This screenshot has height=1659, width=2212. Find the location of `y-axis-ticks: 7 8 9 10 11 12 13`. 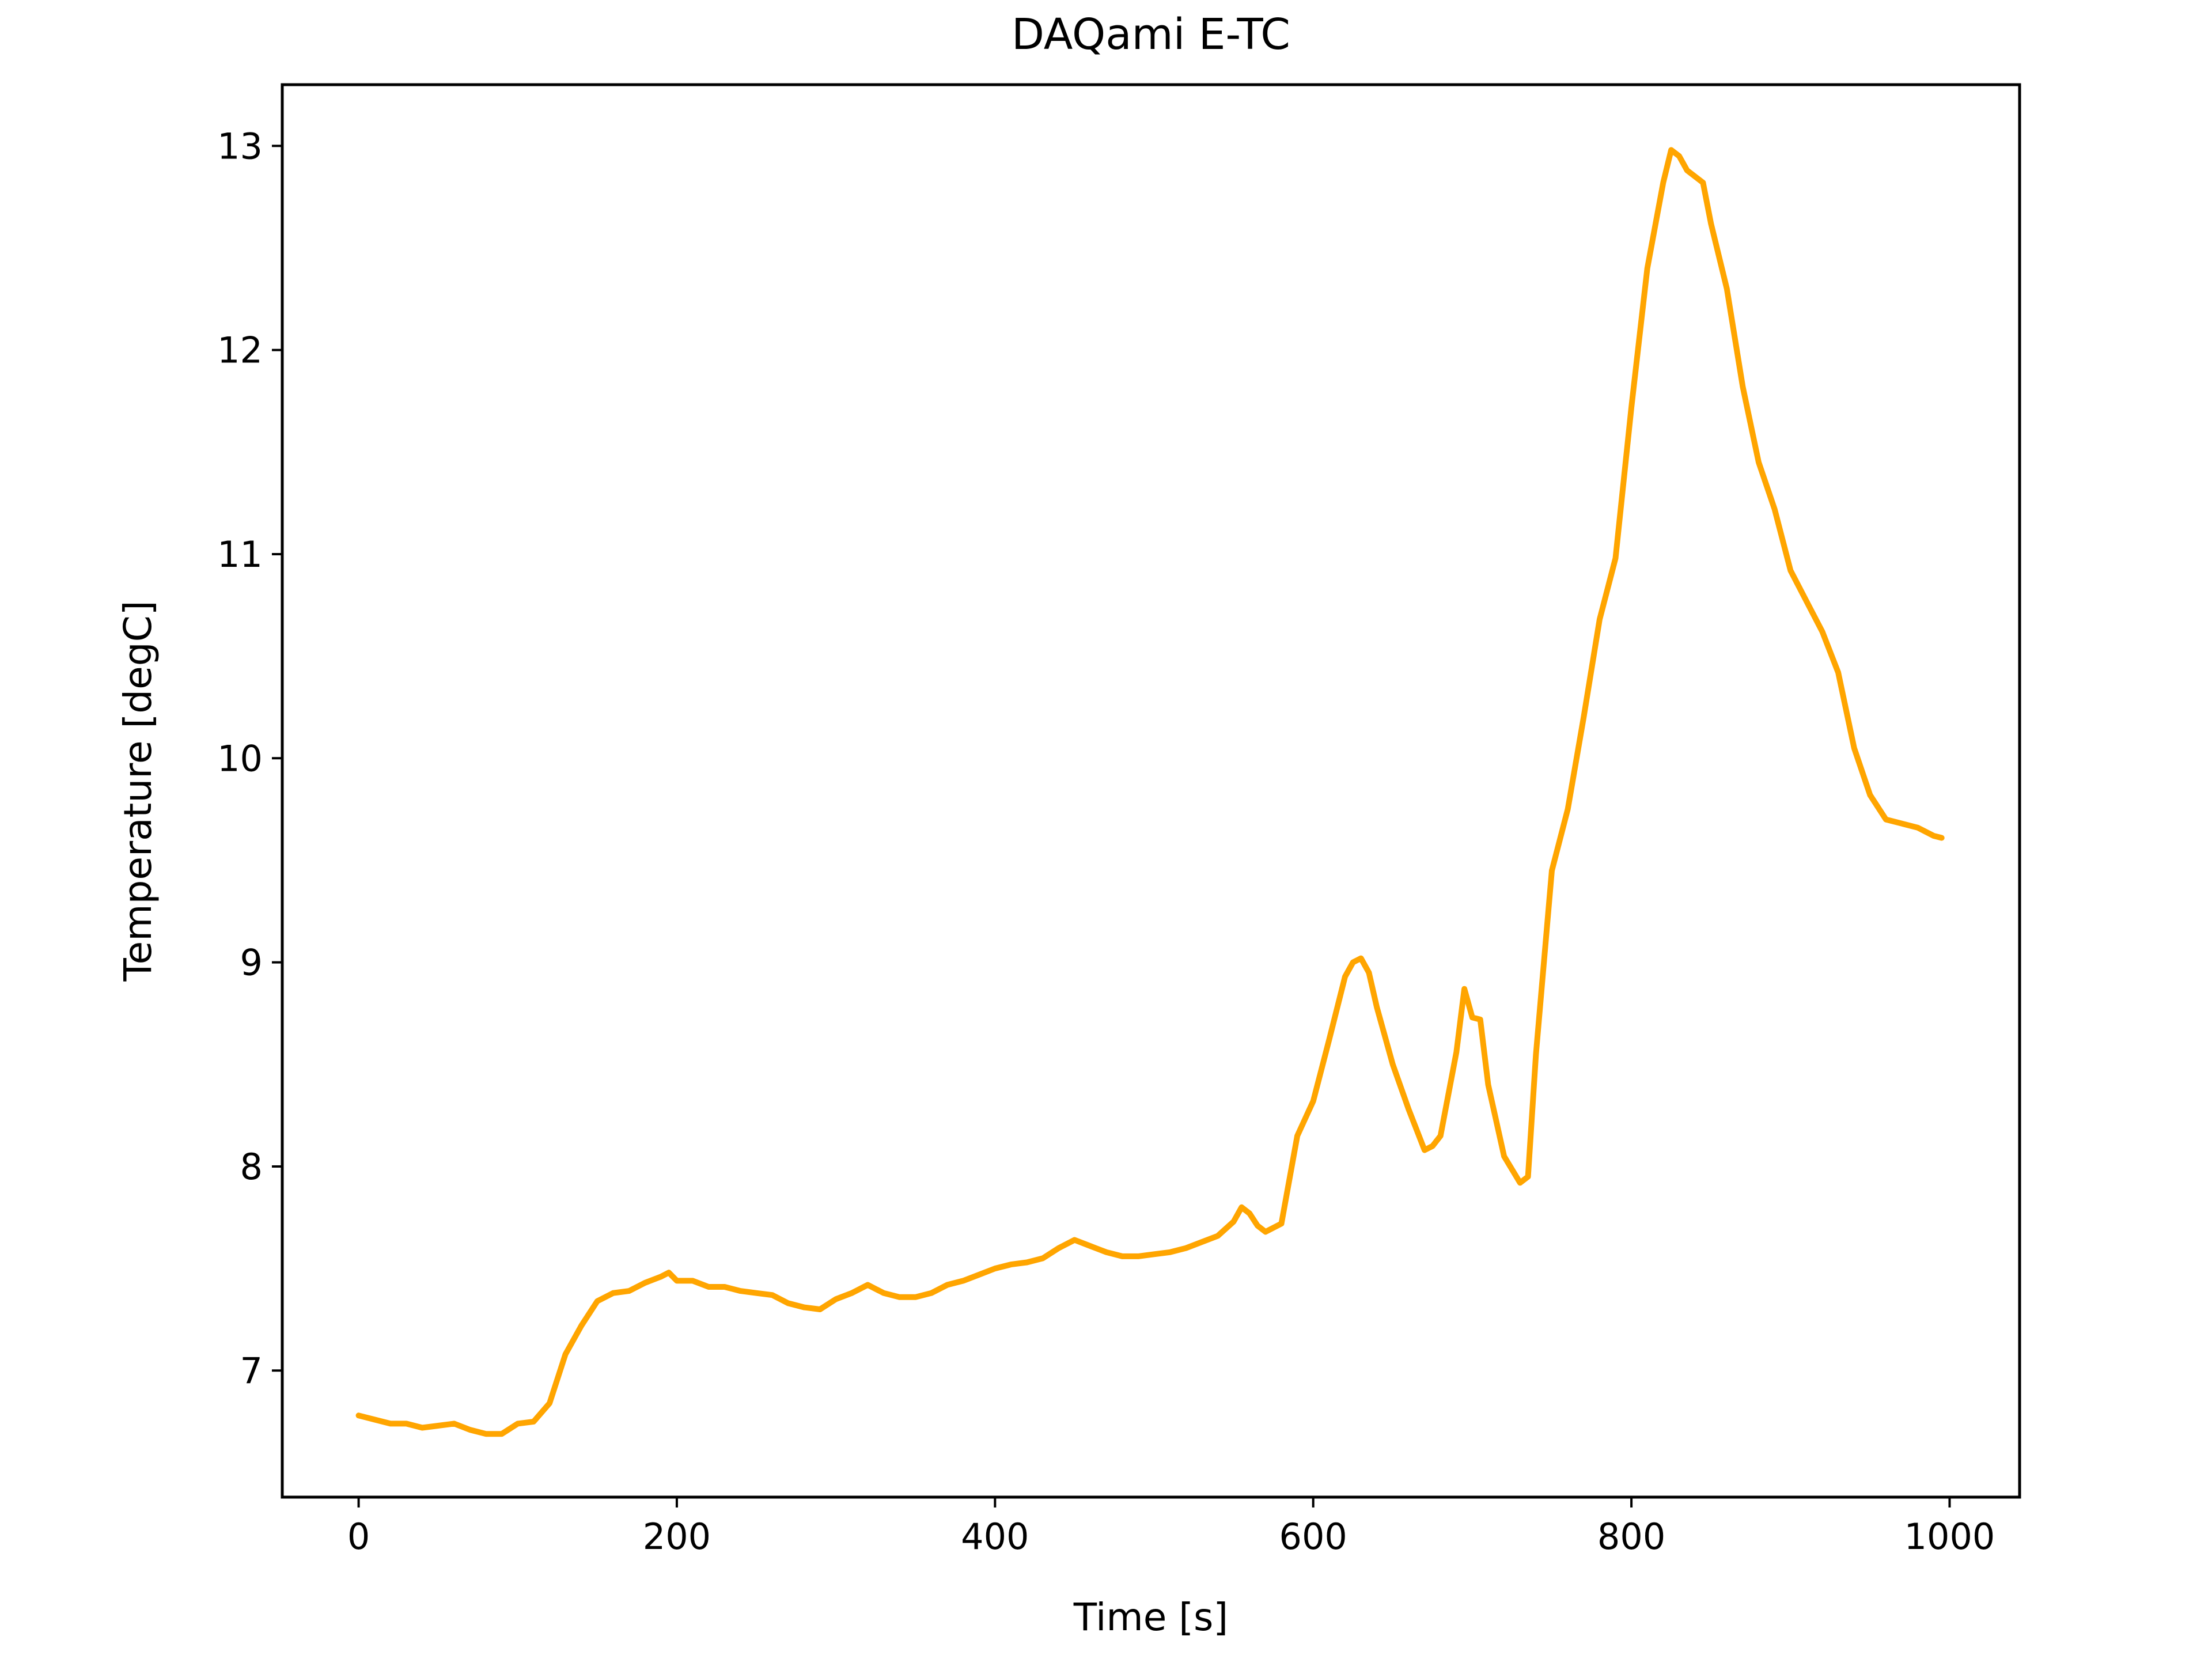

y-axis-ticks: 7 8 9 10 11 12 13 is located at coordinates (249, 758).